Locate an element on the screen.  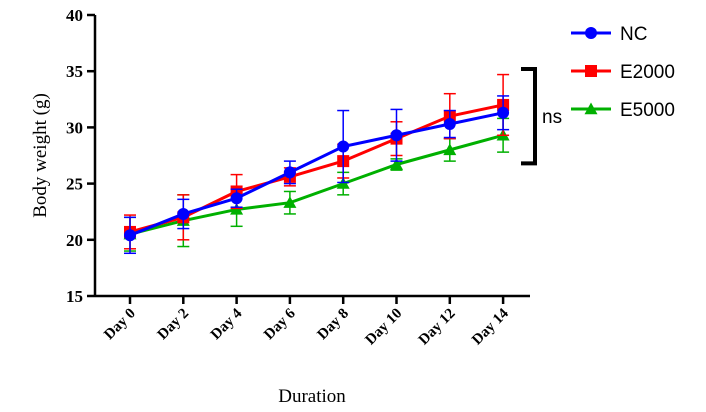
y-tick-label: 25 is located at coordinates (74, 184).